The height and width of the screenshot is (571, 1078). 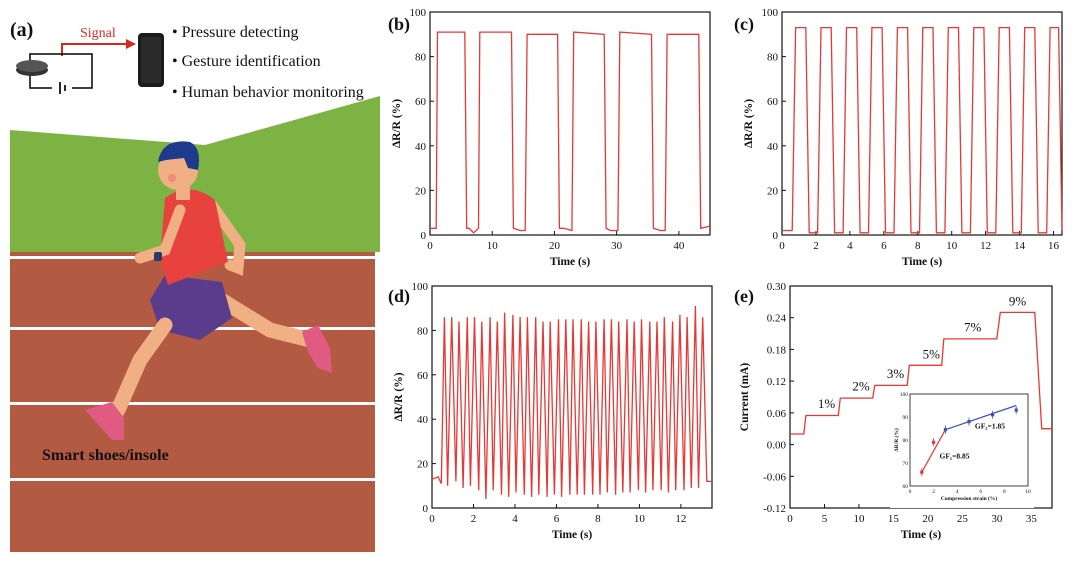 What do you see at coordinates (399, 24) in the screenshot?
I see `panel-label: (b)` at bounding box center [399, 24].